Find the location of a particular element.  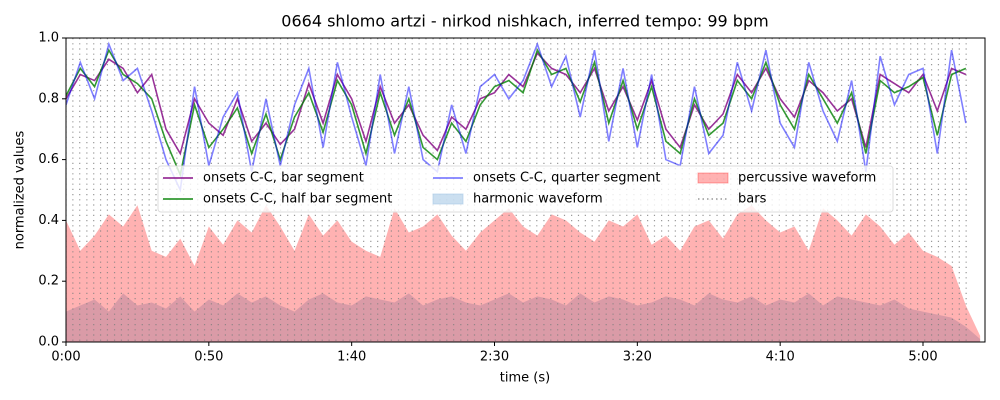

y-tick-label: 0.6 is located at coordinates (48, 159).